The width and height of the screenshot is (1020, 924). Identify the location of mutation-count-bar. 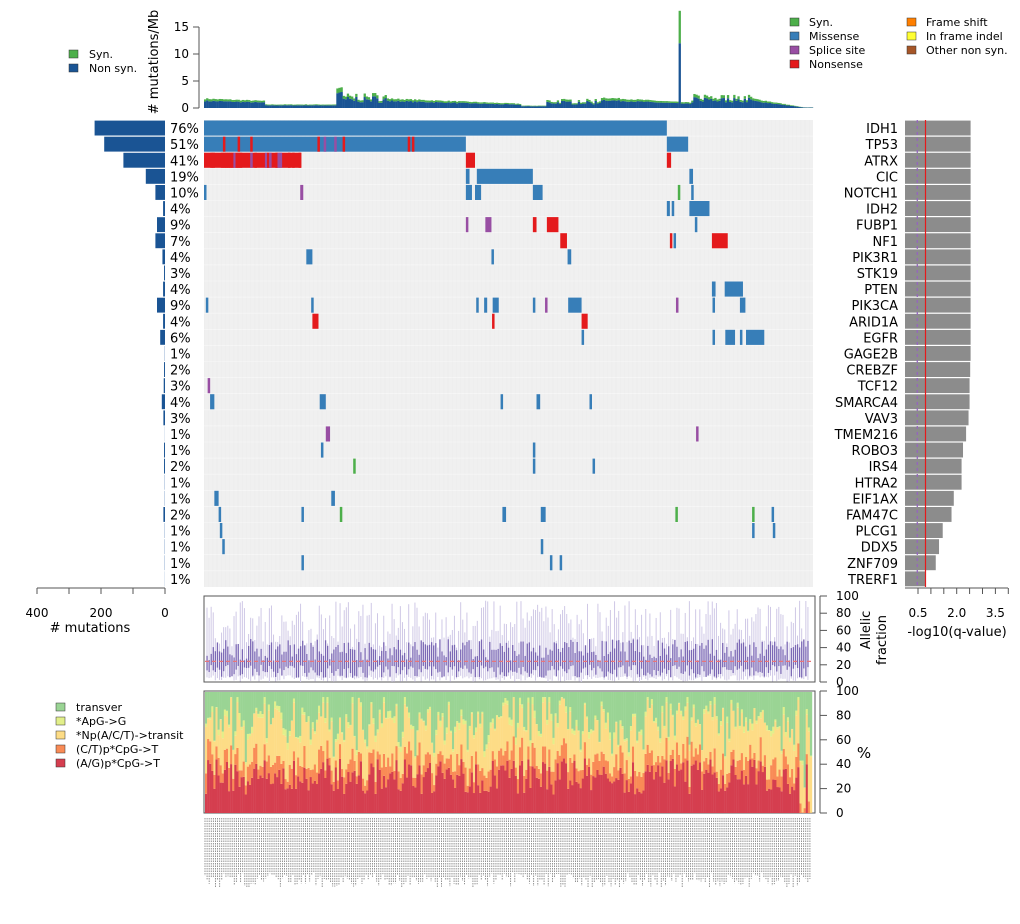
(161, 225).